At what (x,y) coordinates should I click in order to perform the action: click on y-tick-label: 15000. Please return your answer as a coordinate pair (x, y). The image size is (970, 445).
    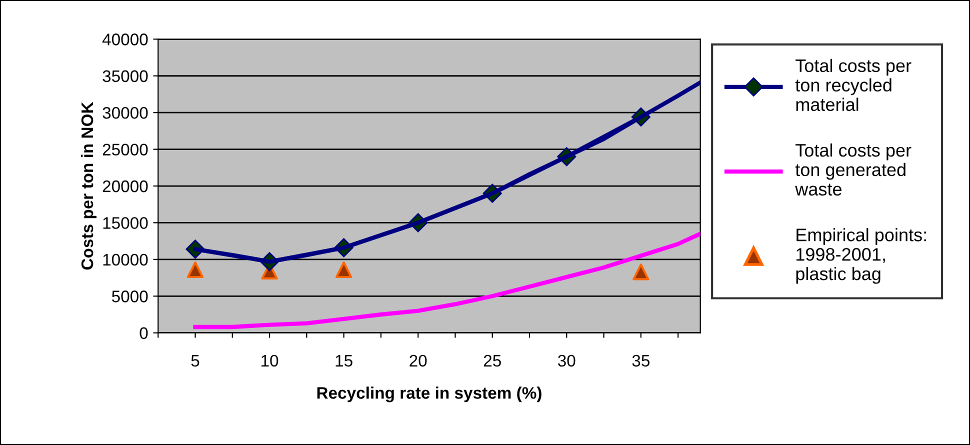
    Looking at the image, I should click on (125, 223).